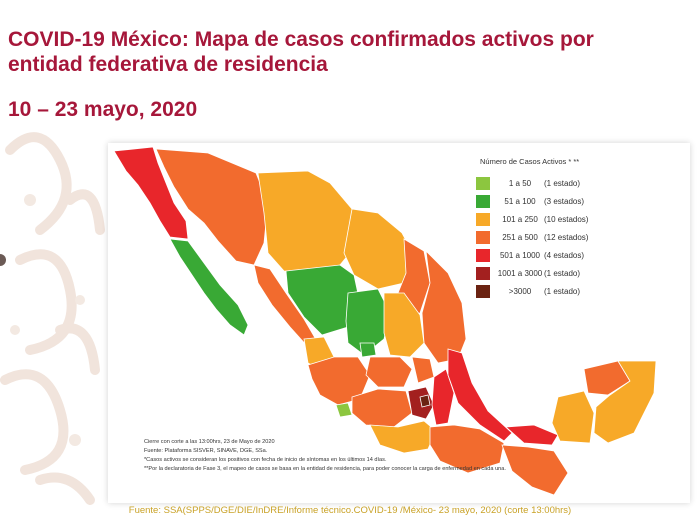 The width and height of the screenshot is (700, 523). Describe the element at coordinates (467, 449) in the screenshot. I see `state-oaxaca` at that location.